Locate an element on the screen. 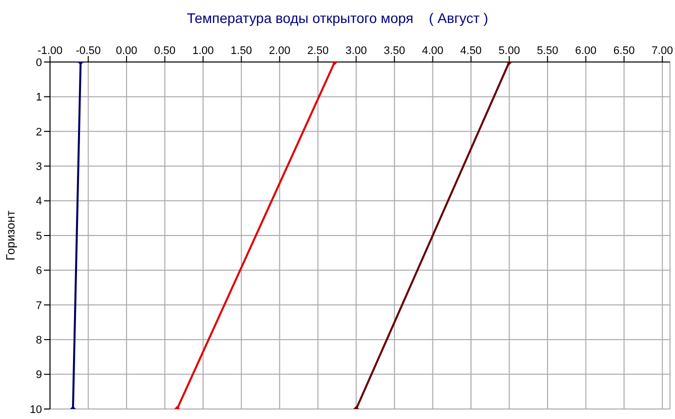 Image resolution: width=675 pixels, height=419 pixels. x-tick-label: 3.50 is located at coordinates (395, 51).